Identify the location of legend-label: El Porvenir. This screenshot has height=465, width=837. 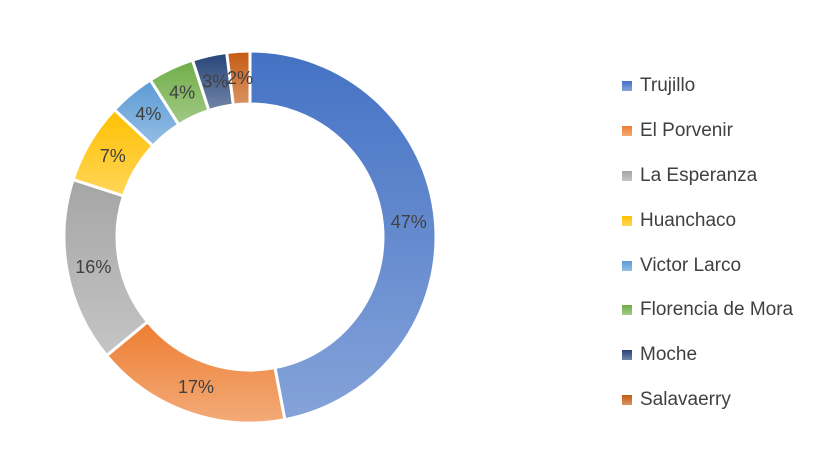
(686, 131).